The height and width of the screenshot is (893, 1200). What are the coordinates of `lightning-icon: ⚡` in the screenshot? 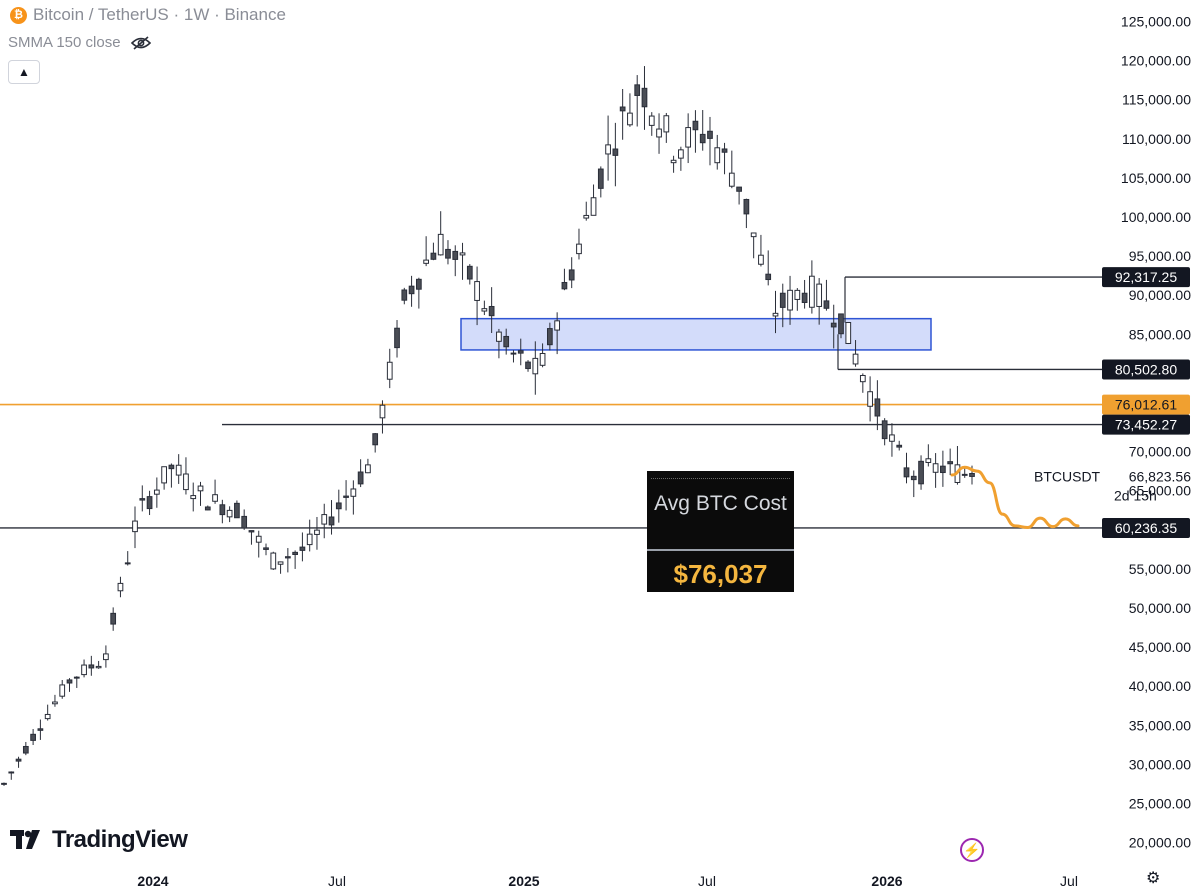 It's located at (972, 850).